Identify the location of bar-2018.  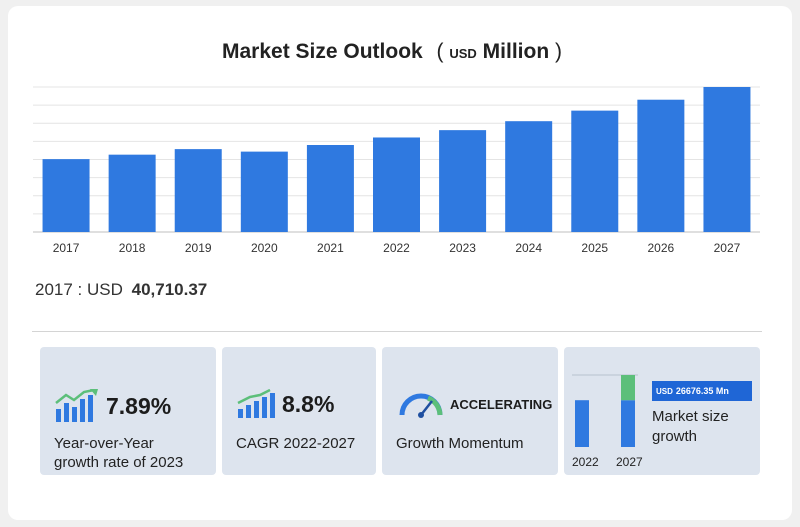
(132, 193).